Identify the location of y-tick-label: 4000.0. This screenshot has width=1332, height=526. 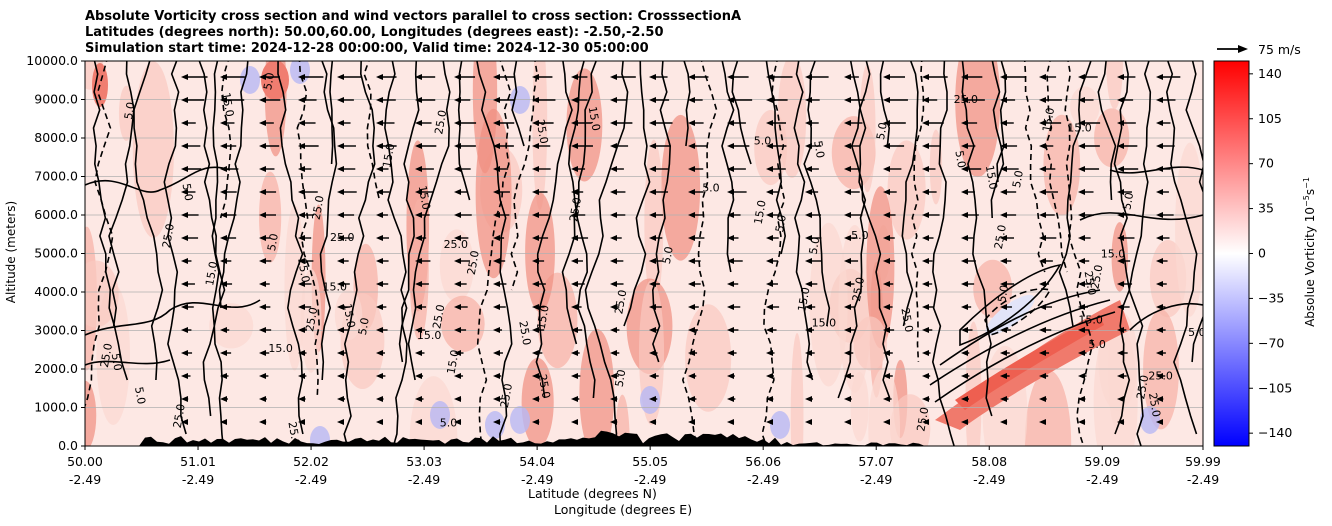
(56, 291).